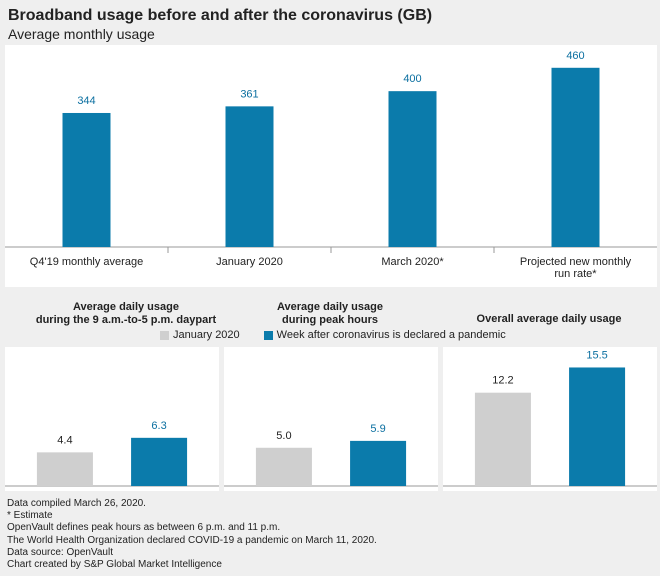 The image size is (660, 576). Describe the element at coordinates (377, 429) in the screenshot. I see `data-label: 5.9` at that location.